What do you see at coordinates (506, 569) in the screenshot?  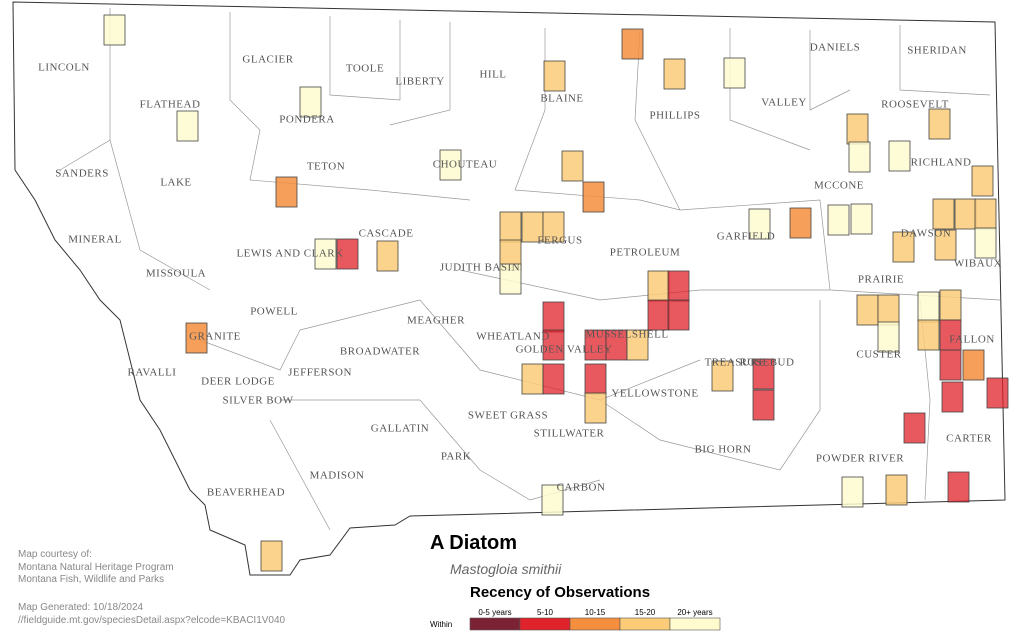 I see `subtitle: Mastogloia smithii` at bounding box center [506, 569].